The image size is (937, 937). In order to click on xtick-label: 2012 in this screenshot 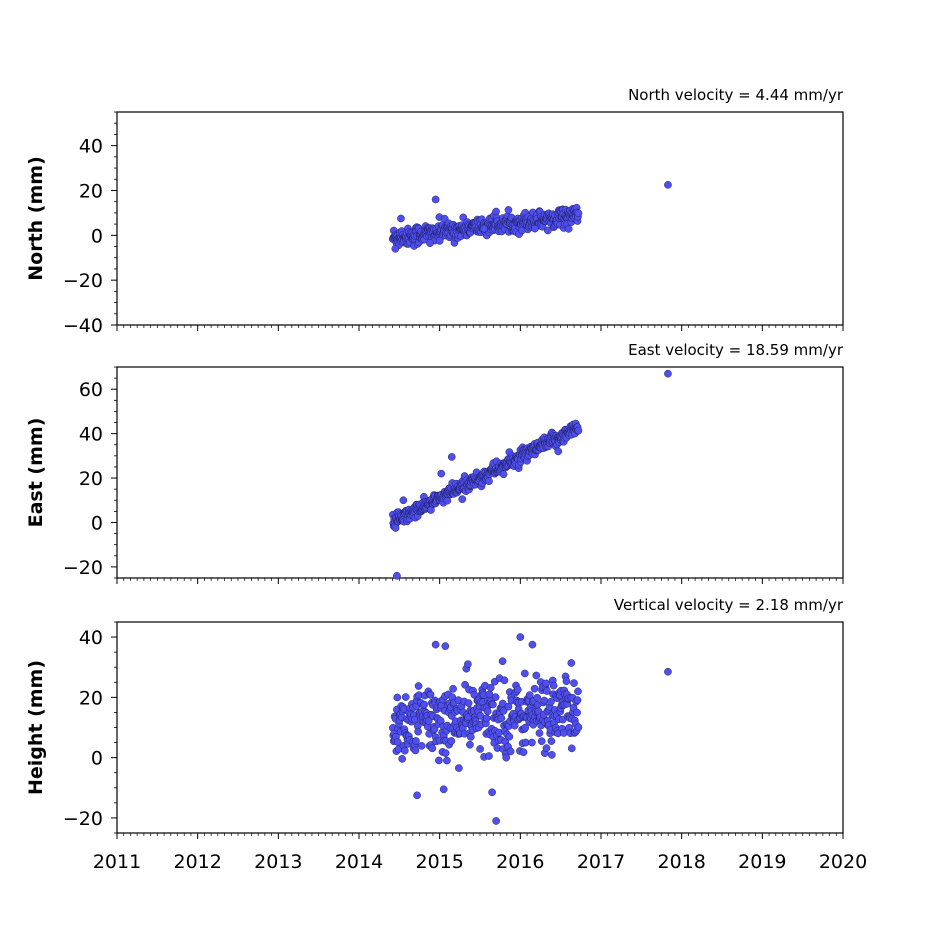, I will do `click(197, 862)`.